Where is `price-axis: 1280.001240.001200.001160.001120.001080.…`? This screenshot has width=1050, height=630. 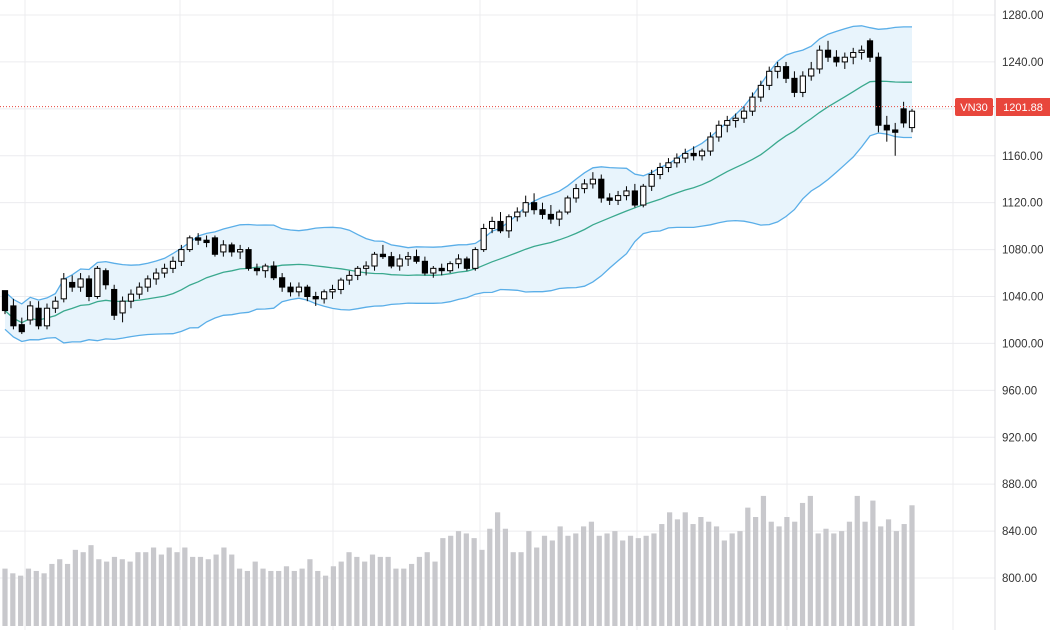
price-axis: 1280.001240.001200.001160.001120.001080.… is located at coordinates (1023, 297).